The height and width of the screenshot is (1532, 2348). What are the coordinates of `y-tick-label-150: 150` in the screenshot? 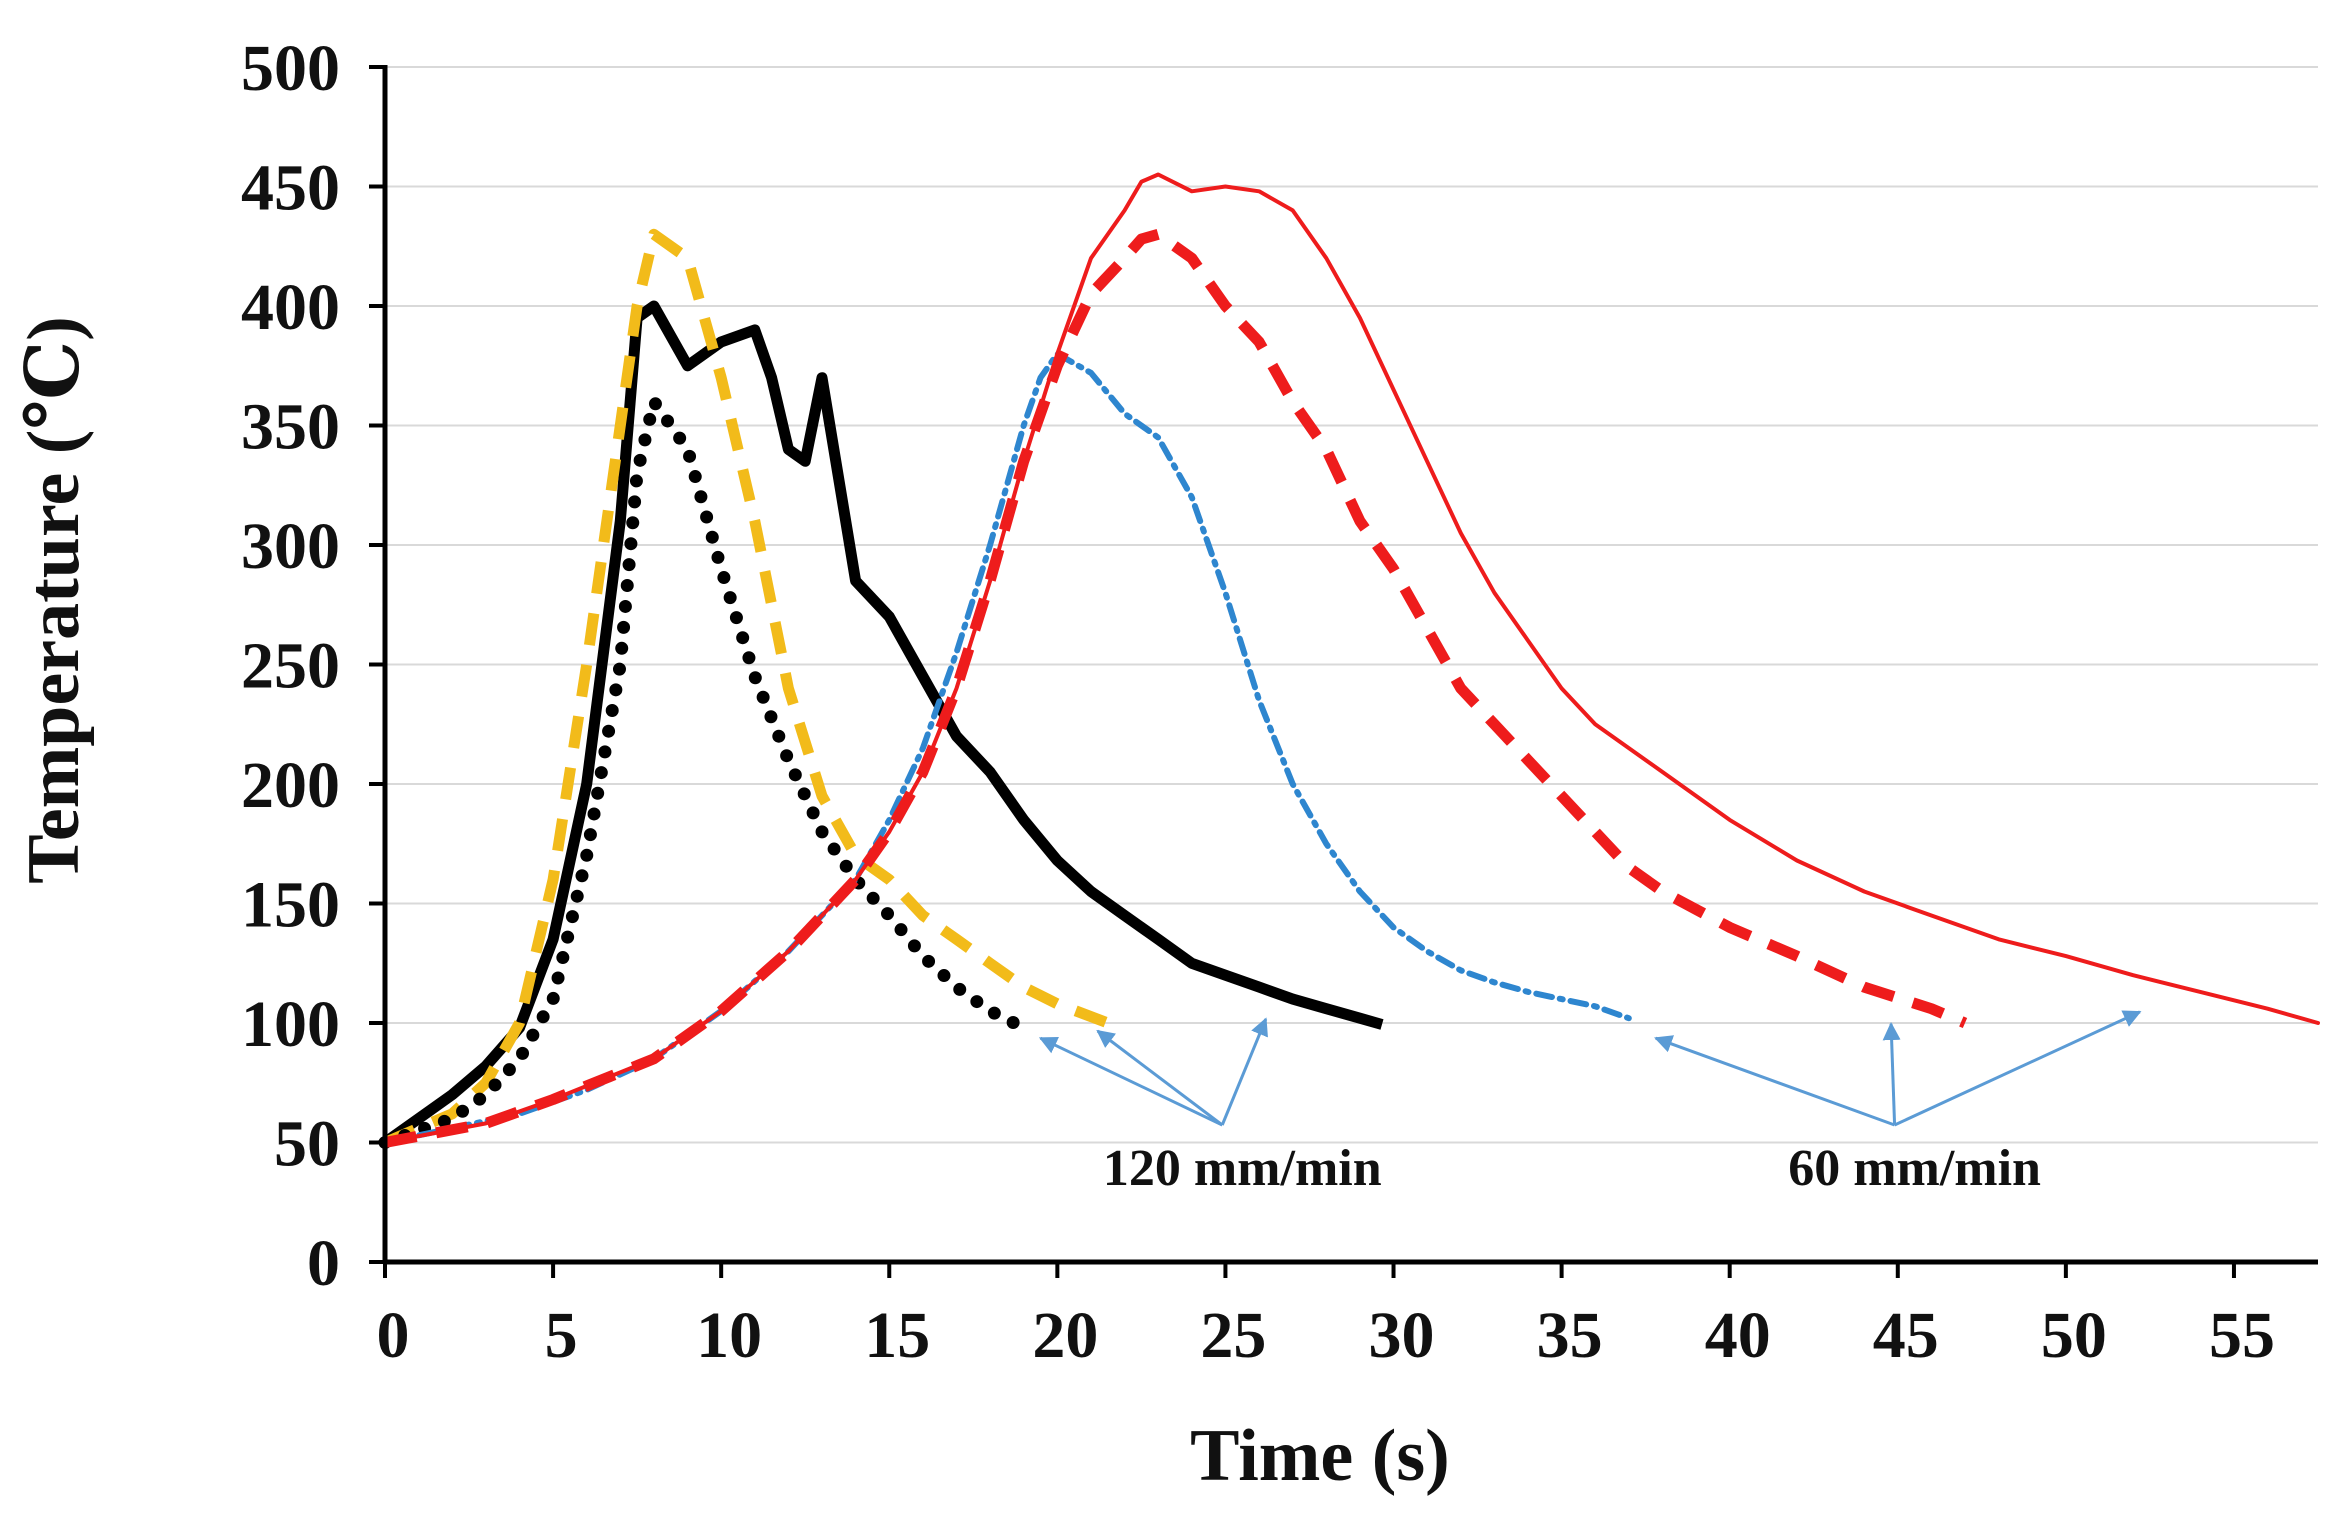 It's located at (290, 905).